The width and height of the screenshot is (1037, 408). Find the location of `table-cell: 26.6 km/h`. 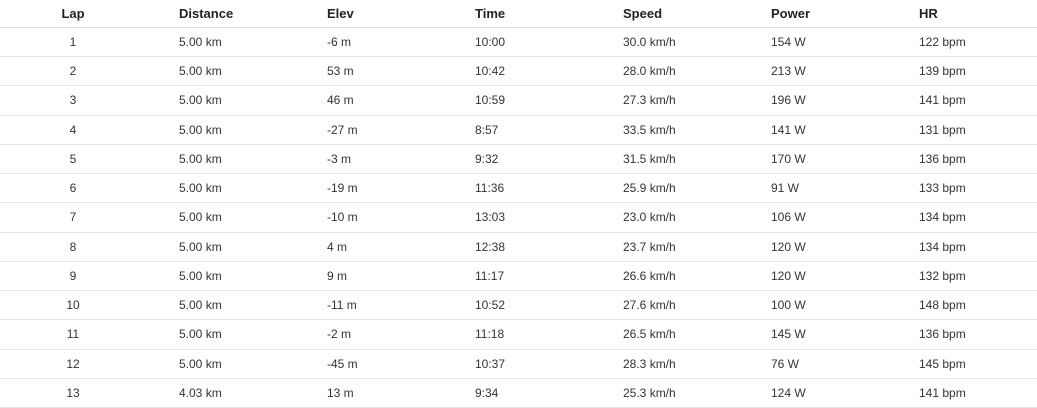

table-cell: 26.6 km/h is located at coordinates (649, 275).